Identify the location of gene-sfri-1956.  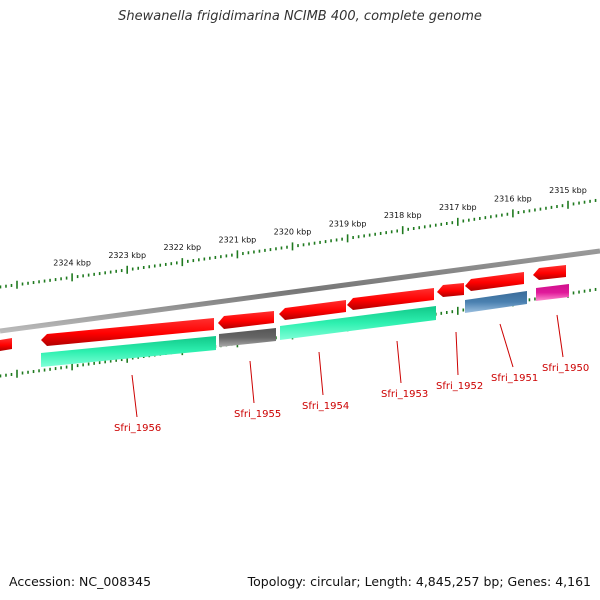
(128, 351).